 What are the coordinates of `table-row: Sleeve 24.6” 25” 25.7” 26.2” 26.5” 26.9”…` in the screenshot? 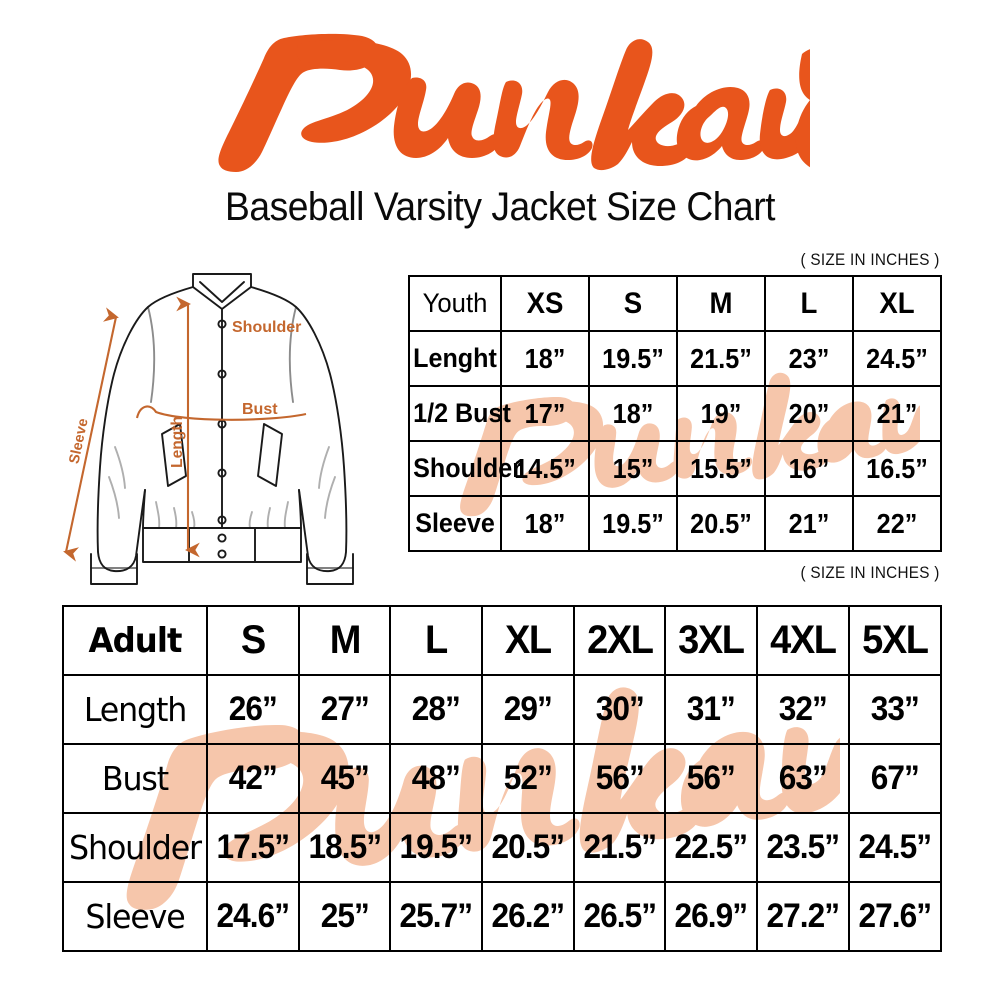 It's located at (502, 916).